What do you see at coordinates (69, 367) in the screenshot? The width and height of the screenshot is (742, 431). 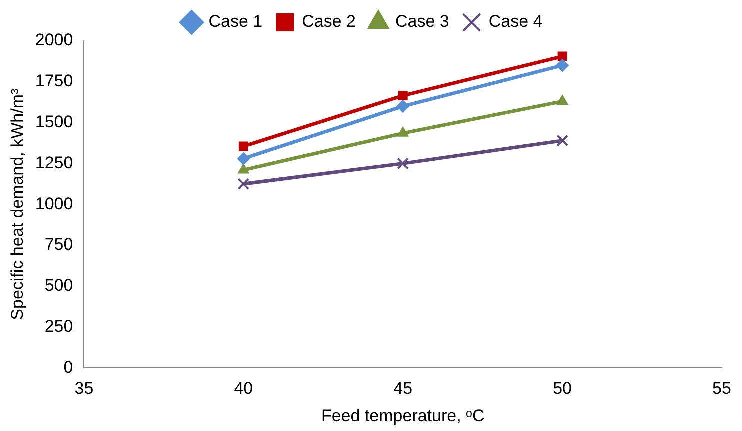 I see `y-tick-label: 0` at bounding box center [69, 367].